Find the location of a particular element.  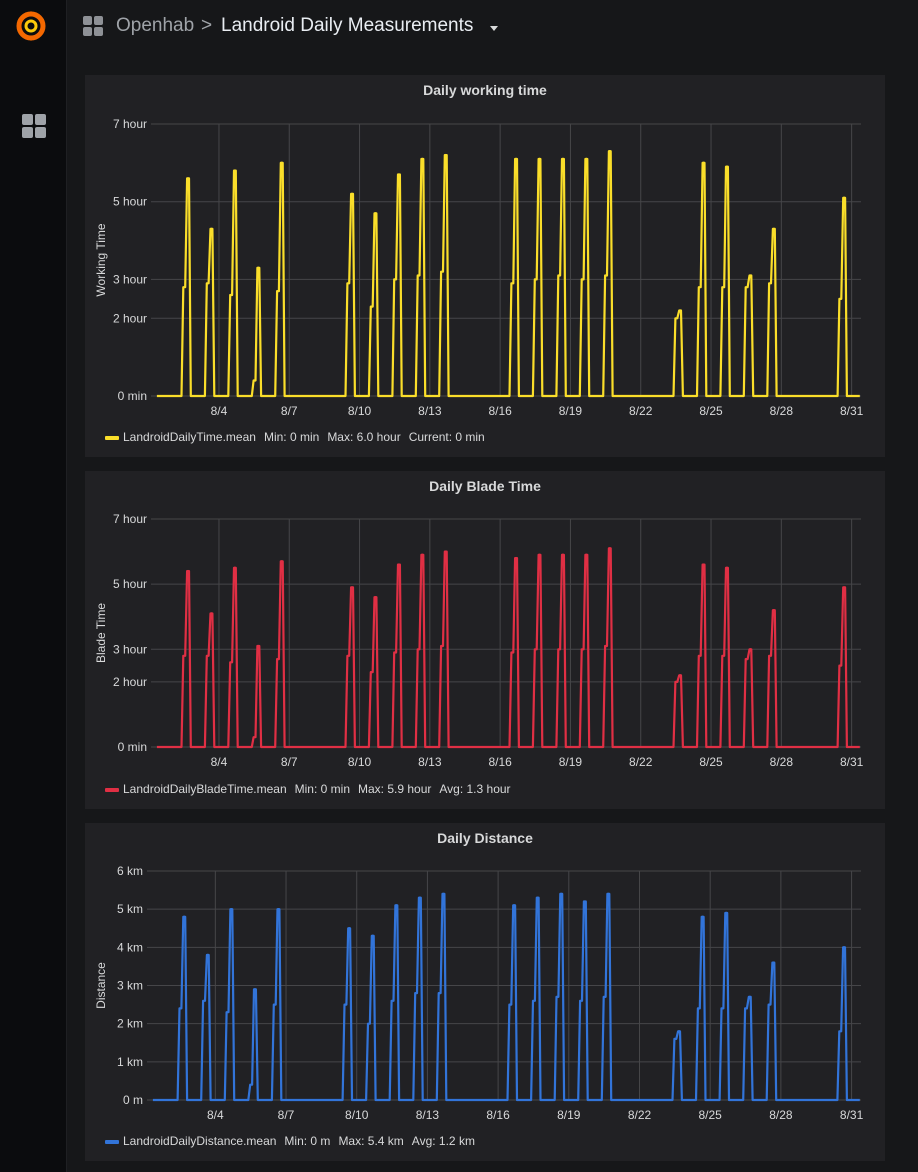

breadcrumb-folder: Openhab is located at coordinates (155, 25).